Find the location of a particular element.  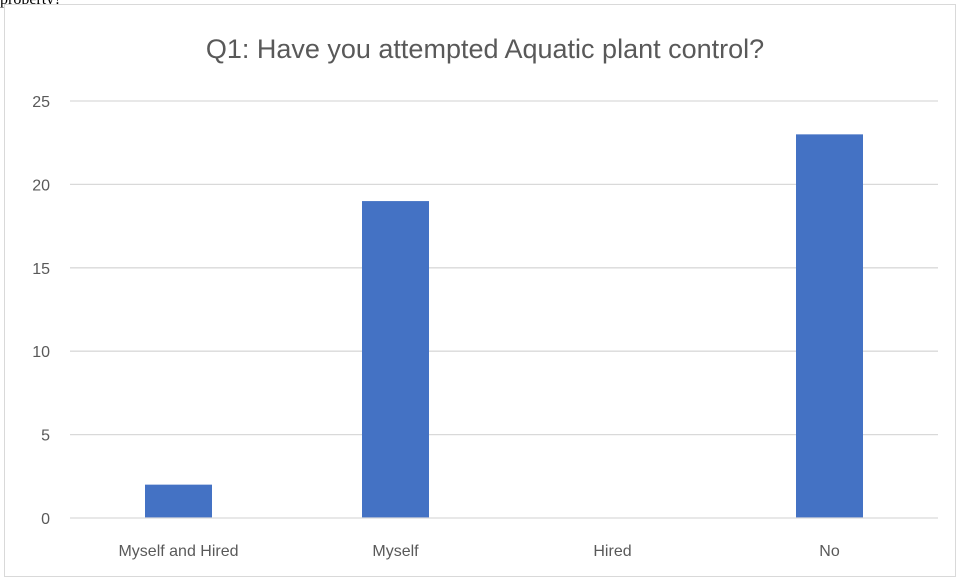

y-tick-label: 5 is located at coordinates (45, 436).